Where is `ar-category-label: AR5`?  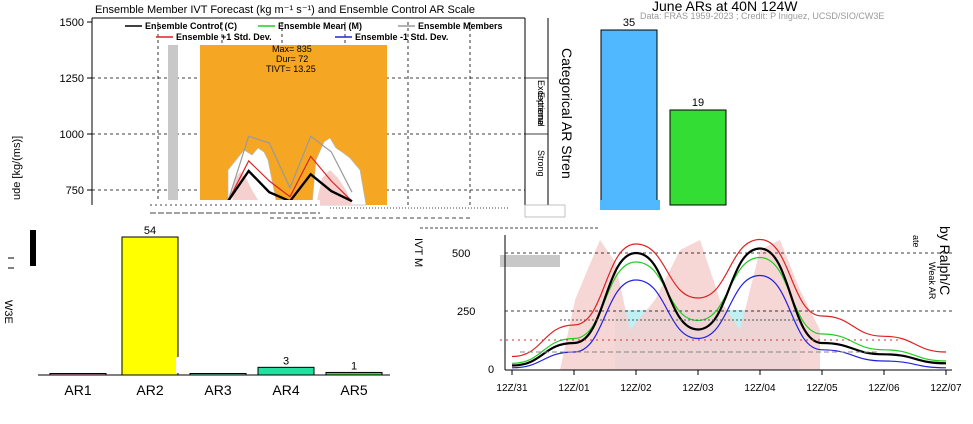 ar-category-label: AR5 is located at coordinates (353, 390).